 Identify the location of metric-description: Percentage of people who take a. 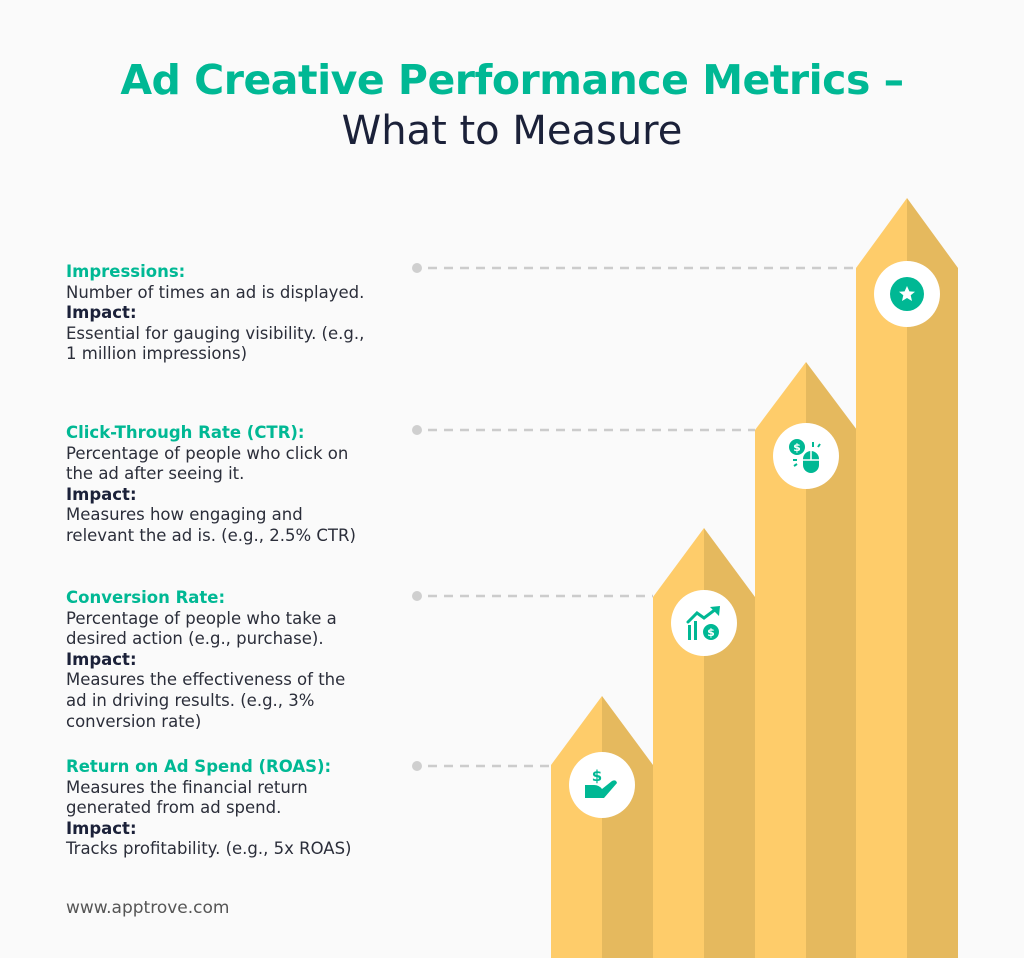
(201, 618).